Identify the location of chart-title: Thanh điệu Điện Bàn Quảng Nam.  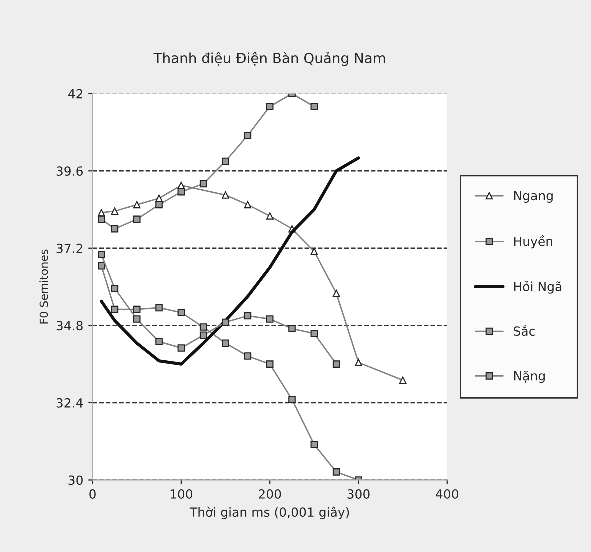
(270, 59).